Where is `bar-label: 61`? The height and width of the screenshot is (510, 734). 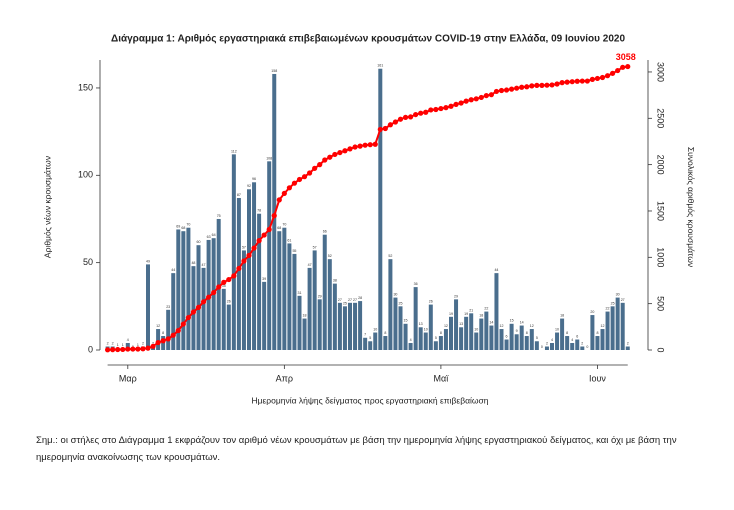 bar-label: 61 is located at coordinates (289, 240).